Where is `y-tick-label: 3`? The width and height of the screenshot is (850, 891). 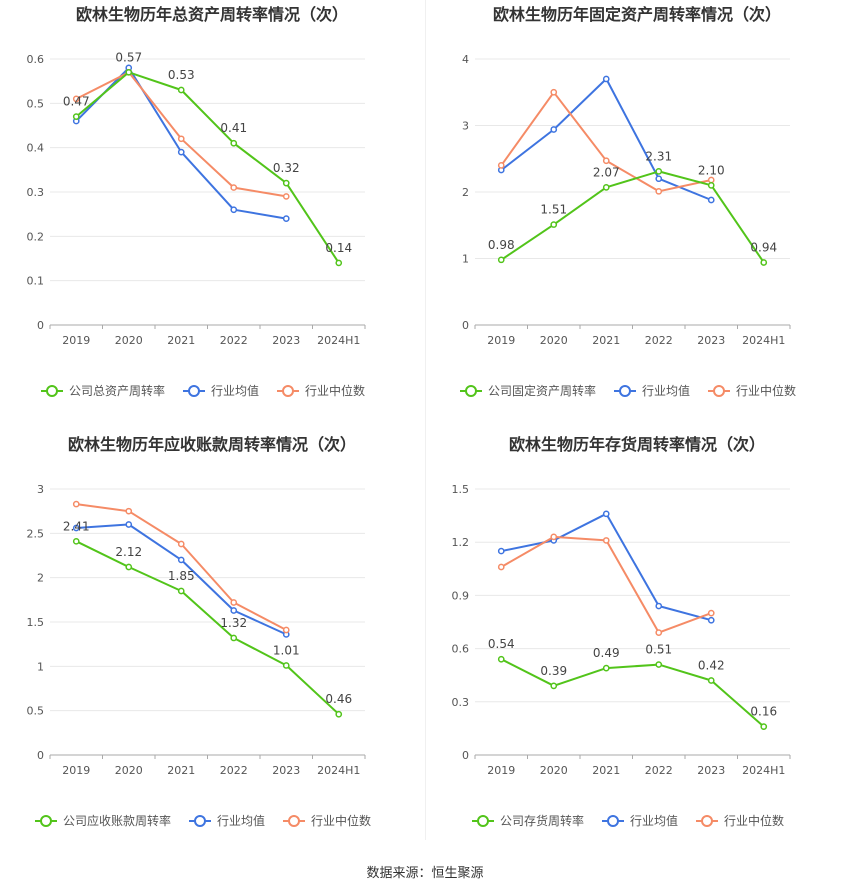 y-tick-label: 3 is located at coordinates (40, 489).